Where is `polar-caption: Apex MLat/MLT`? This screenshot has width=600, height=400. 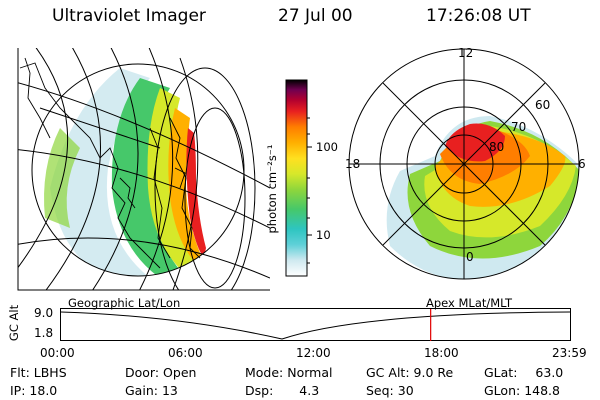 polar-caption: Apex MLat/MLT is located at coordinates (469, 303).